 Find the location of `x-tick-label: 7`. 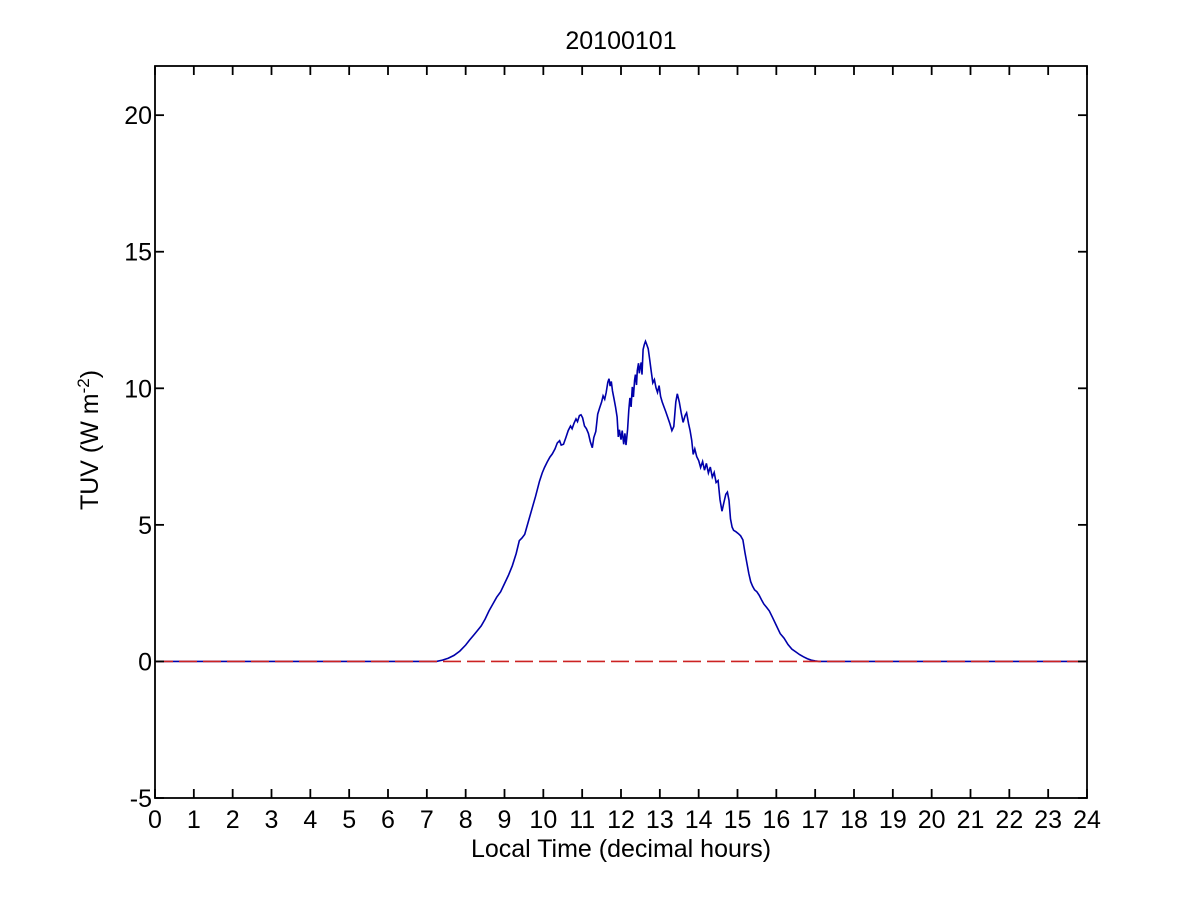

x-tick-label: 7 is located at coordinates (427, 820).